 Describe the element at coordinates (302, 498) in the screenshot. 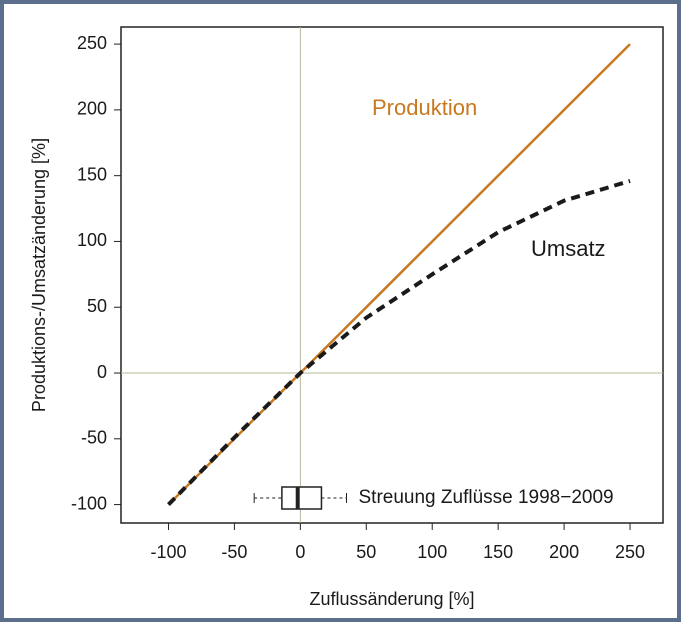

I see `box` at that location.